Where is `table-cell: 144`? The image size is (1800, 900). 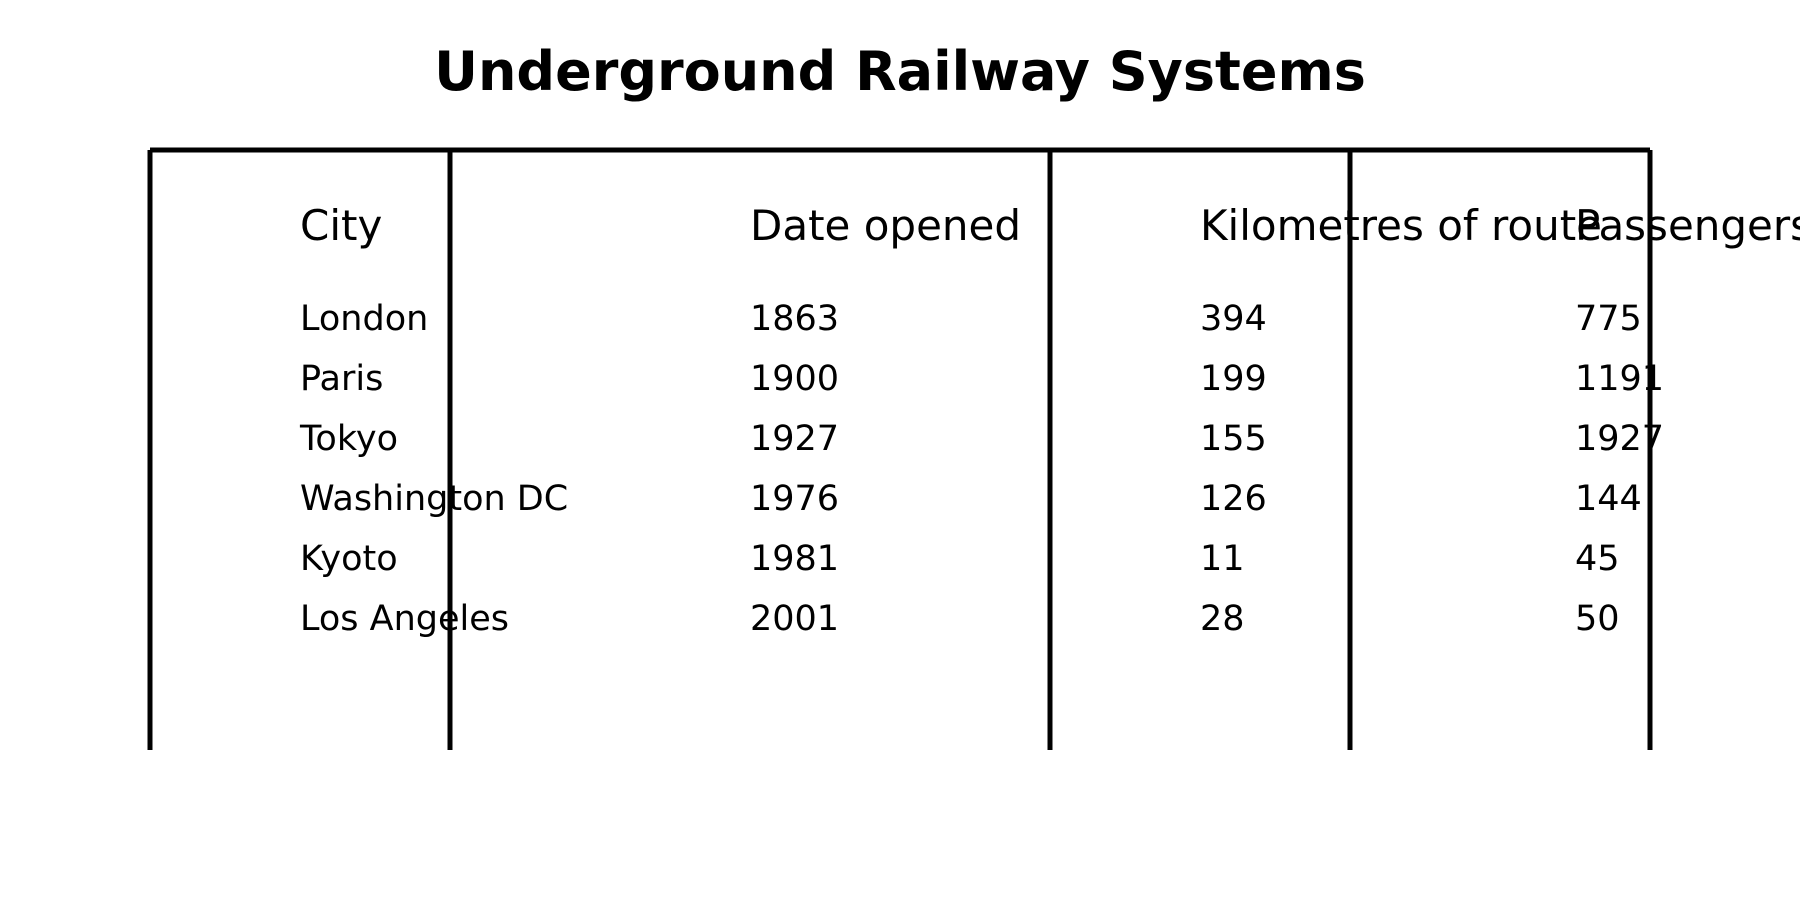 table-cell: 144 is located at coordinates (1608, 499).